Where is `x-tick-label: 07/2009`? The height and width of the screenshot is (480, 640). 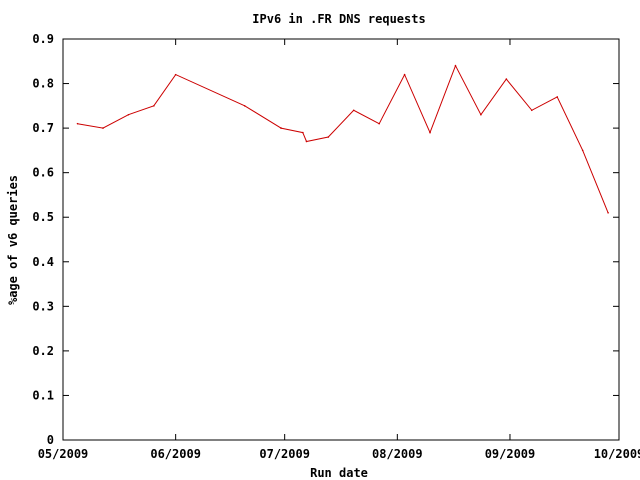 x-tick-label: 07/2009 is located at coordinates (284, 454).